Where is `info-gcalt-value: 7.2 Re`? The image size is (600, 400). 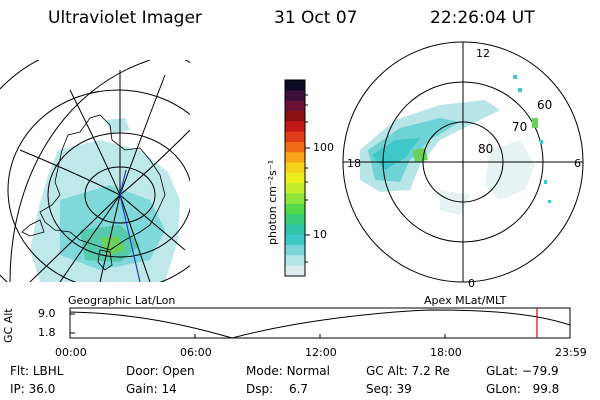 info-gcalt-value: 7.2 Re is located at coordinates (430, 371).